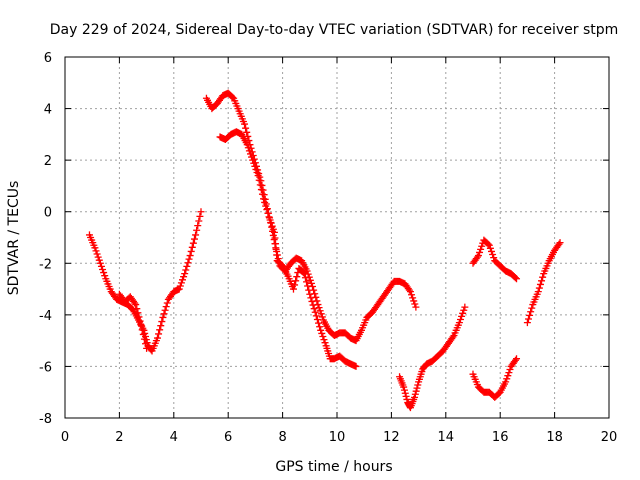  What do you see at coordinates (500, 437) in the screenshot?
I see `x-tick-label: 16` at bounding box center [500, 437].